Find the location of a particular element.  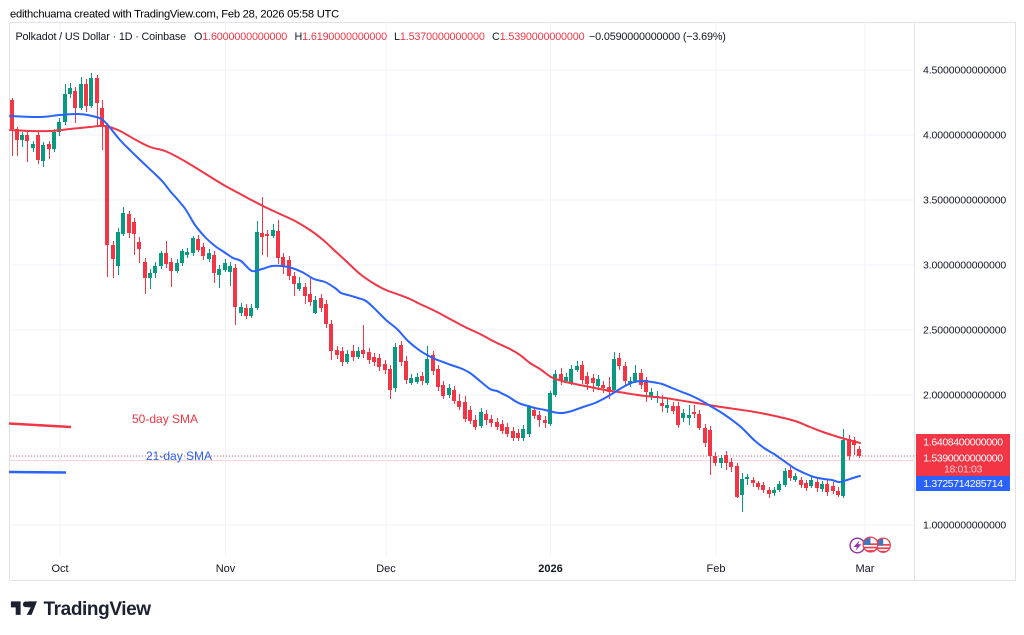

svg-text: 1.0000000000000 is located at coordinates (964, 526).